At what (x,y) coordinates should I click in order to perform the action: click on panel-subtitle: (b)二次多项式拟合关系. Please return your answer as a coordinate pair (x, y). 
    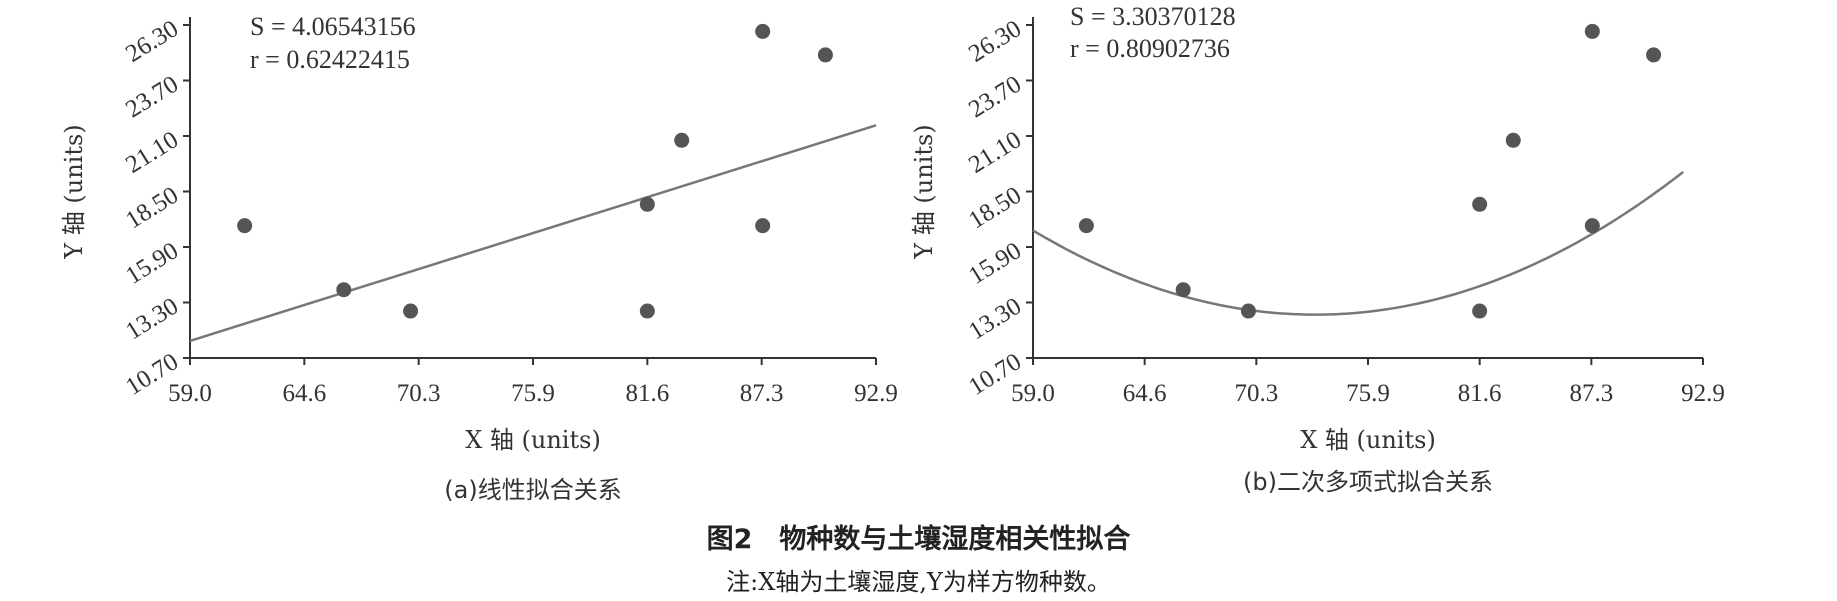
    Looking at the image, I should click on (1368, 482).